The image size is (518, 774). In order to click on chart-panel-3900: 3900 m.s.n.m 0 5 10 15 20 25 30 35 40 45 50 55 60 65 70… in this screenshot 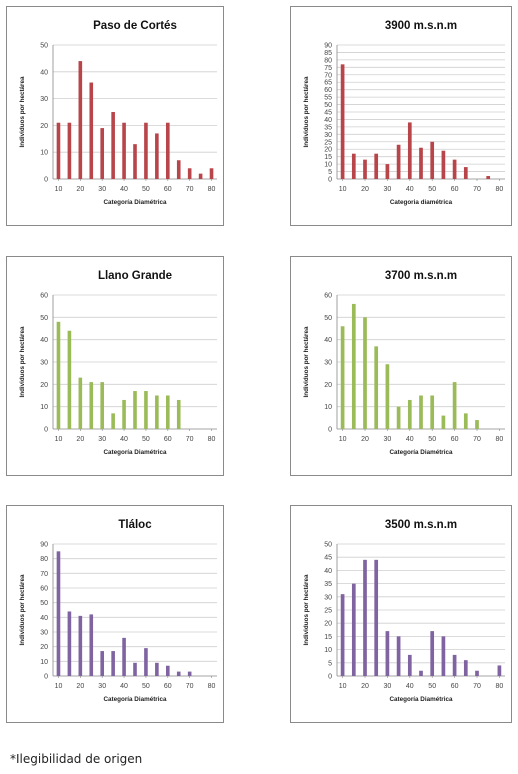, I will do `click(401, 116)`.